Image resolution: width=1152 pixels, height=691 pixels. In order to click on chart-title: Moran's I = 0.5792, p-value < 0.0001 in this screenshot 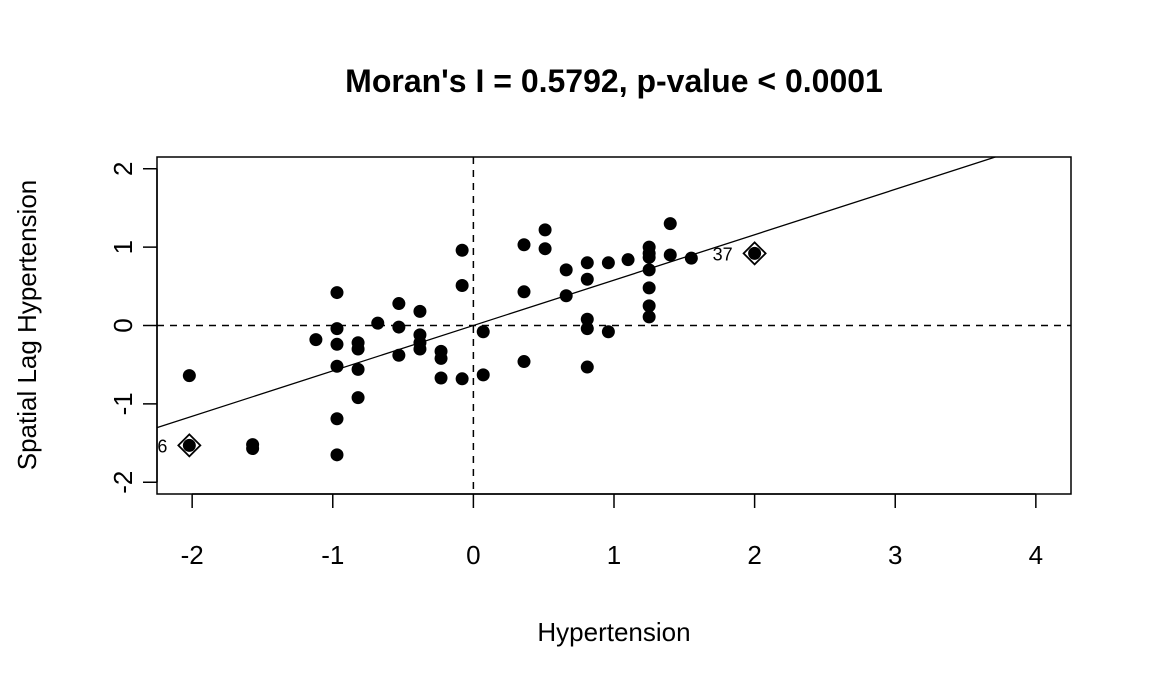, I will do `click(614, 81)`.